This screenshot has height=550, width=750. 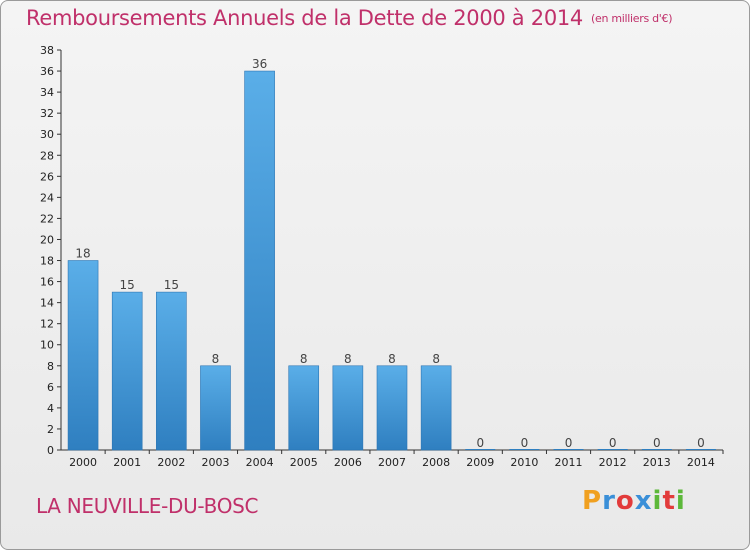 I want to click on x-tick-label: 2000, so click(x=83, y=462).